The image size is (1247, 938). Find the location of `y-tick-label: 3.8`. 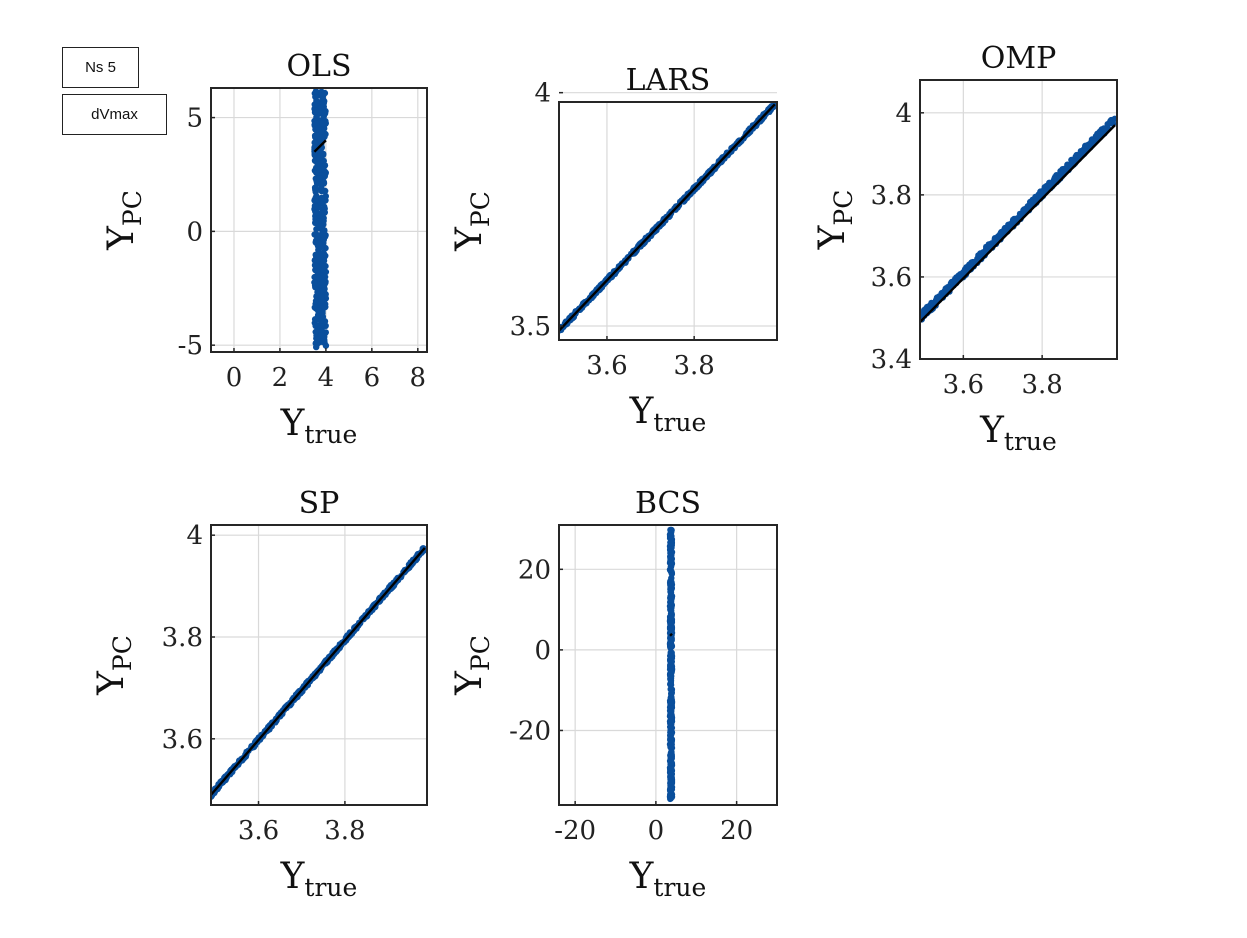

y-tick-label: 3.8 is located at coordinates (891, 196).